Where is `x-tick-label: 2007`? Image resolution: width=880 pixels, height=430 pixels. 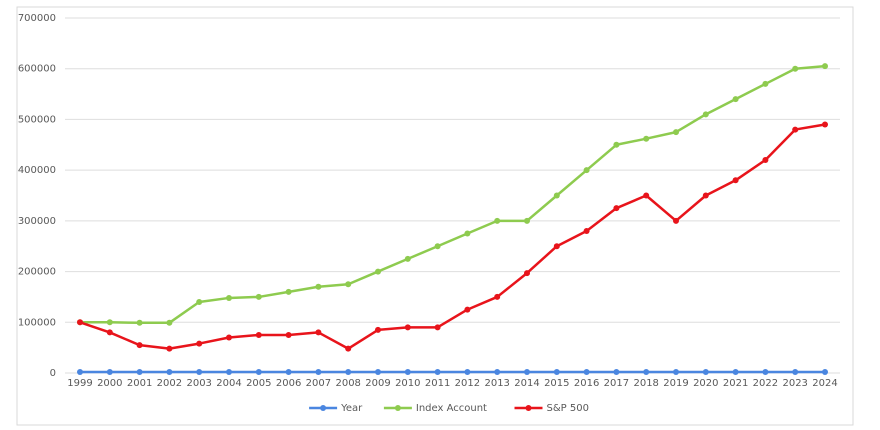 x-tick-label: 2007 is located at coordinates (318, 383).